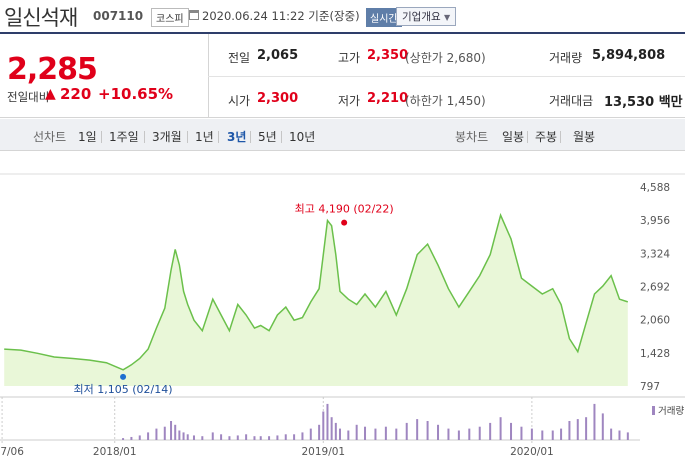 Image resolution: width=685 pixels, height=462 pixels. I want to click on x-tick-label: 2017/06, so click(12, 452).